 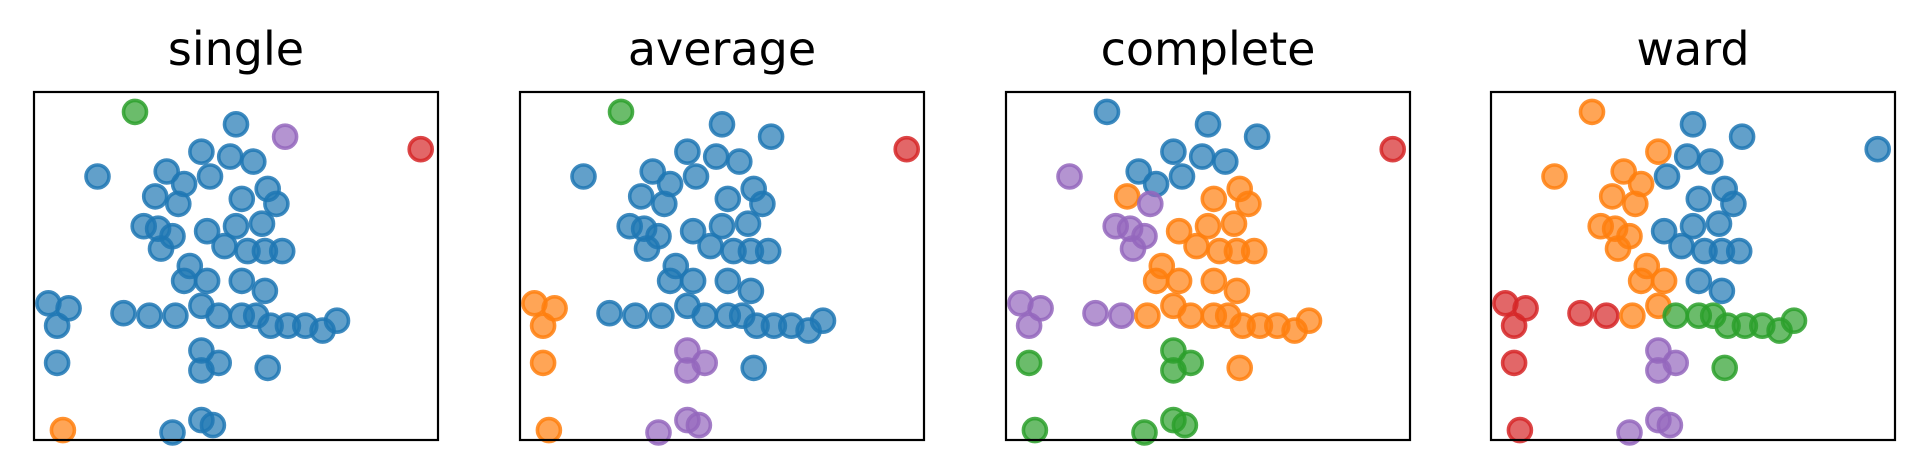 What do you see at coordinates (236, 49) in the screenshot?
I see `panel-title: single` at bounding box center [236, 49].